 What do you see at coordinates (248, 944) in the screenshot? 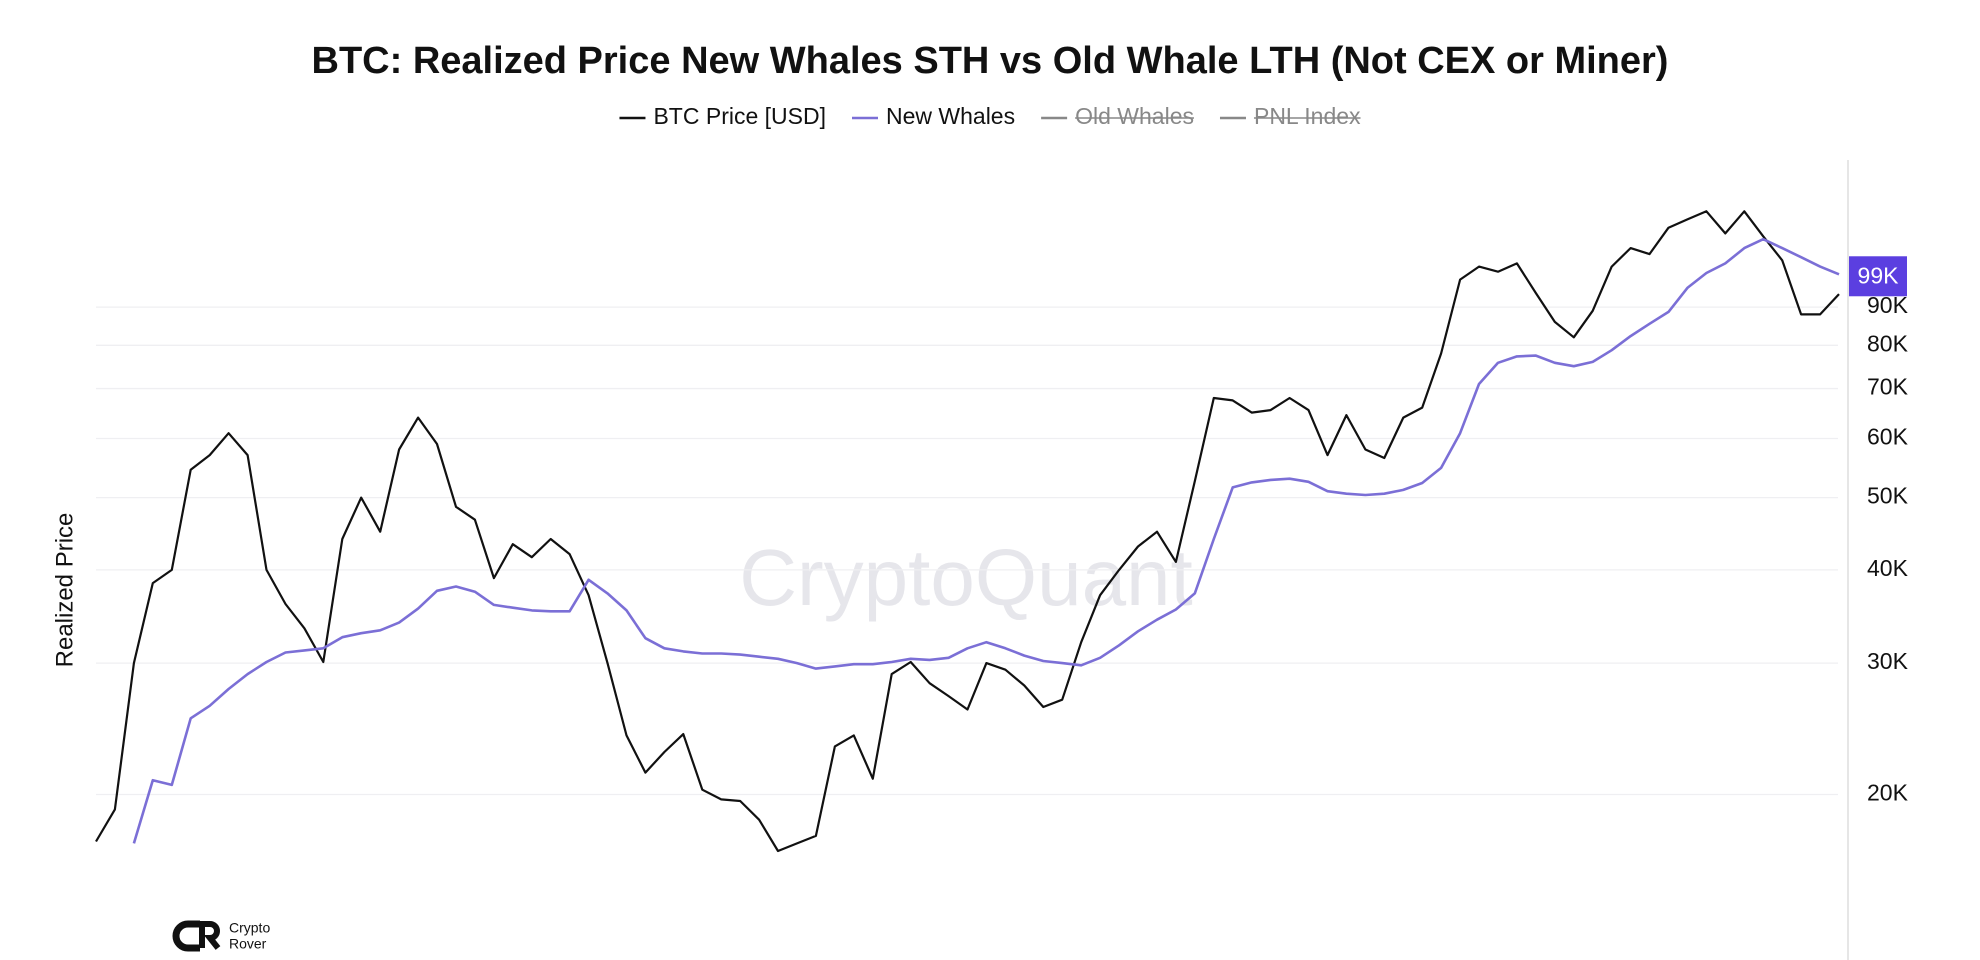
I see `logo-text: Rover` at bounding box center [248, 944].